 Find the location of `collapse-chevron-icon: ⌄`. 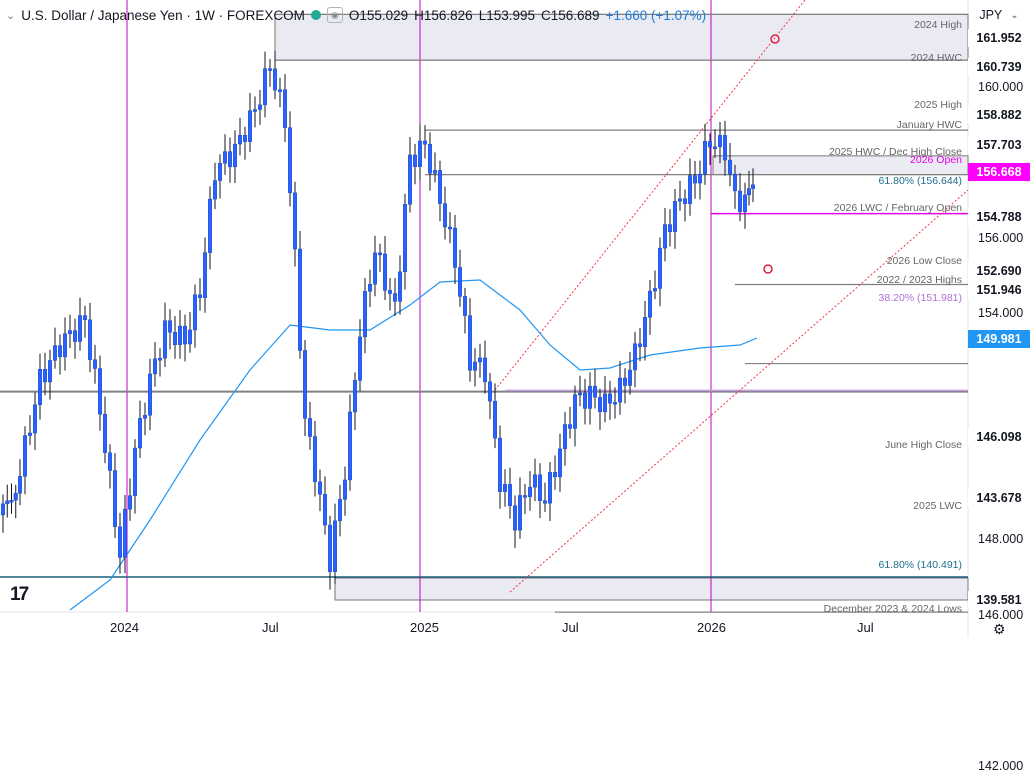

collapse-chevron-icon: ⌄ is located at coordinates (11, 15).